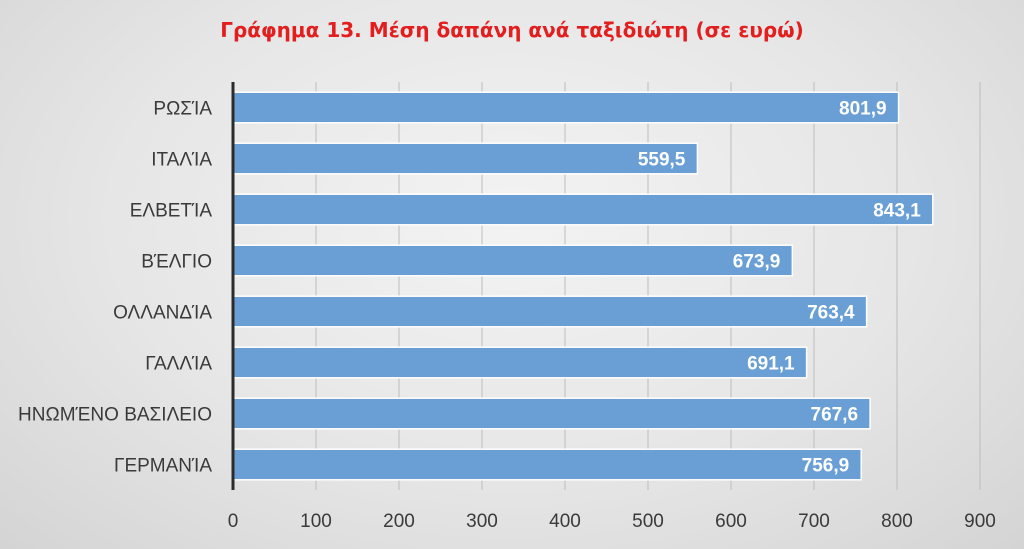 The height and width of the screenshot is (549, 1024). Describe the element at coordinates (482, 521) in the screenshot. I see `x-tick-label: 300` at that location.